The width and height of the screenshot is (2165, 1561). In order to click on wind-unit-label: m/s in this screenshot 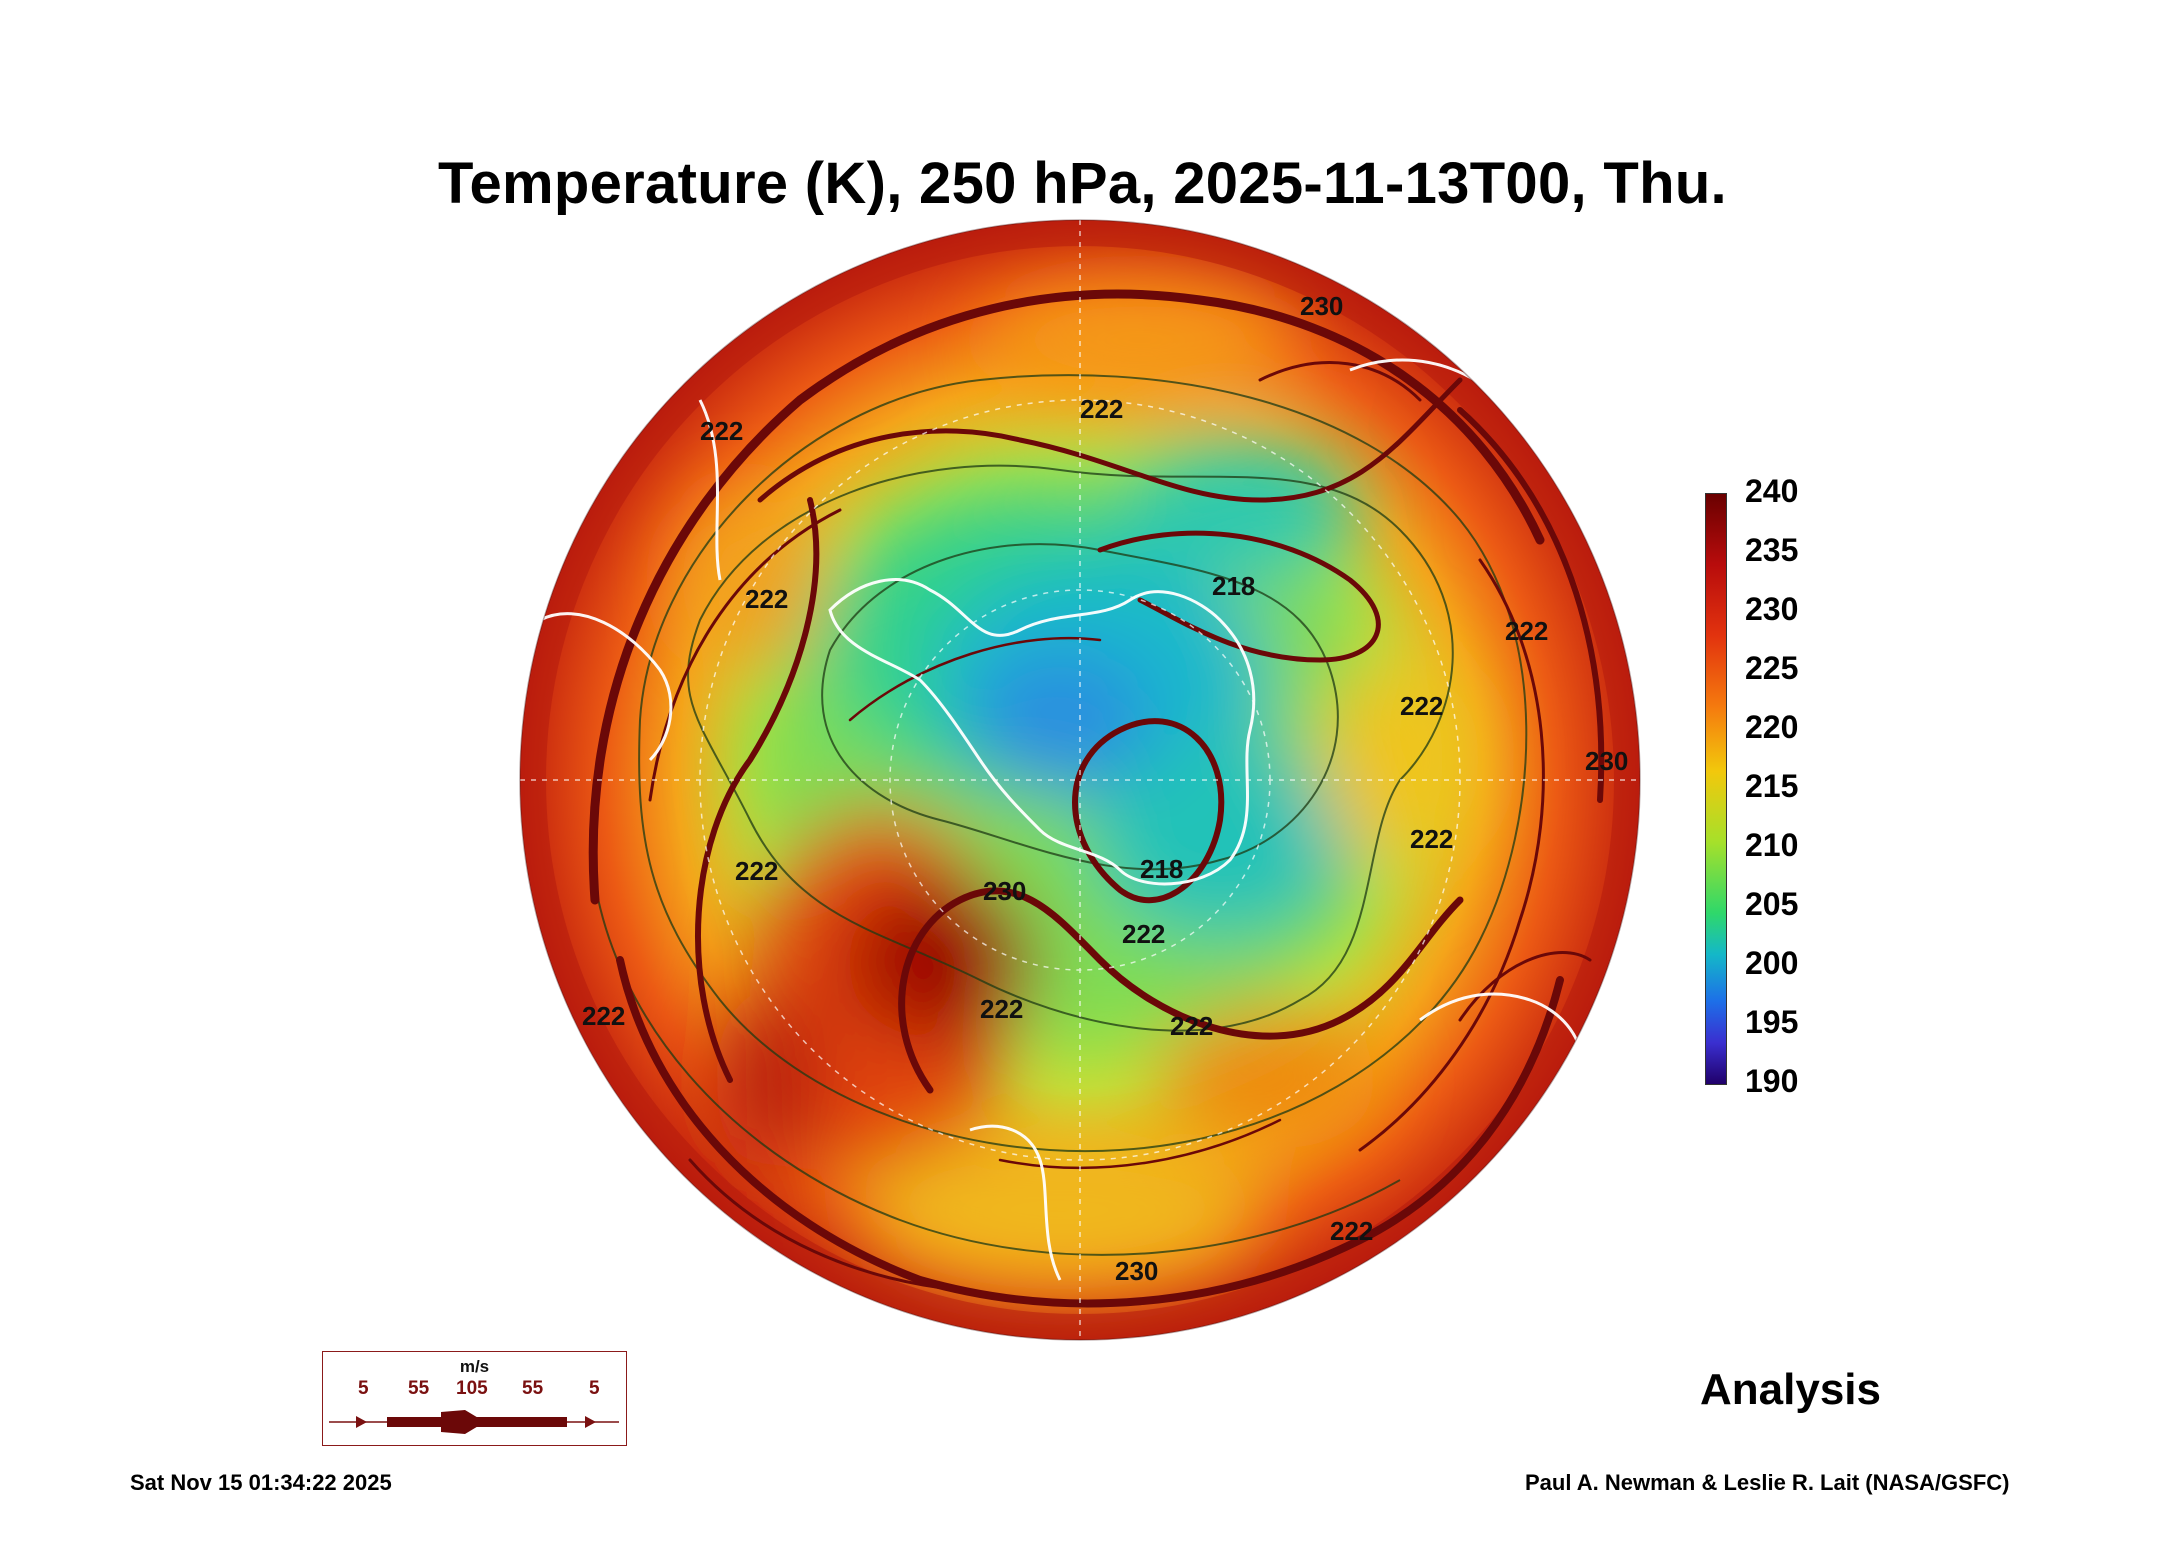, I will do `click(474, 1366)`.